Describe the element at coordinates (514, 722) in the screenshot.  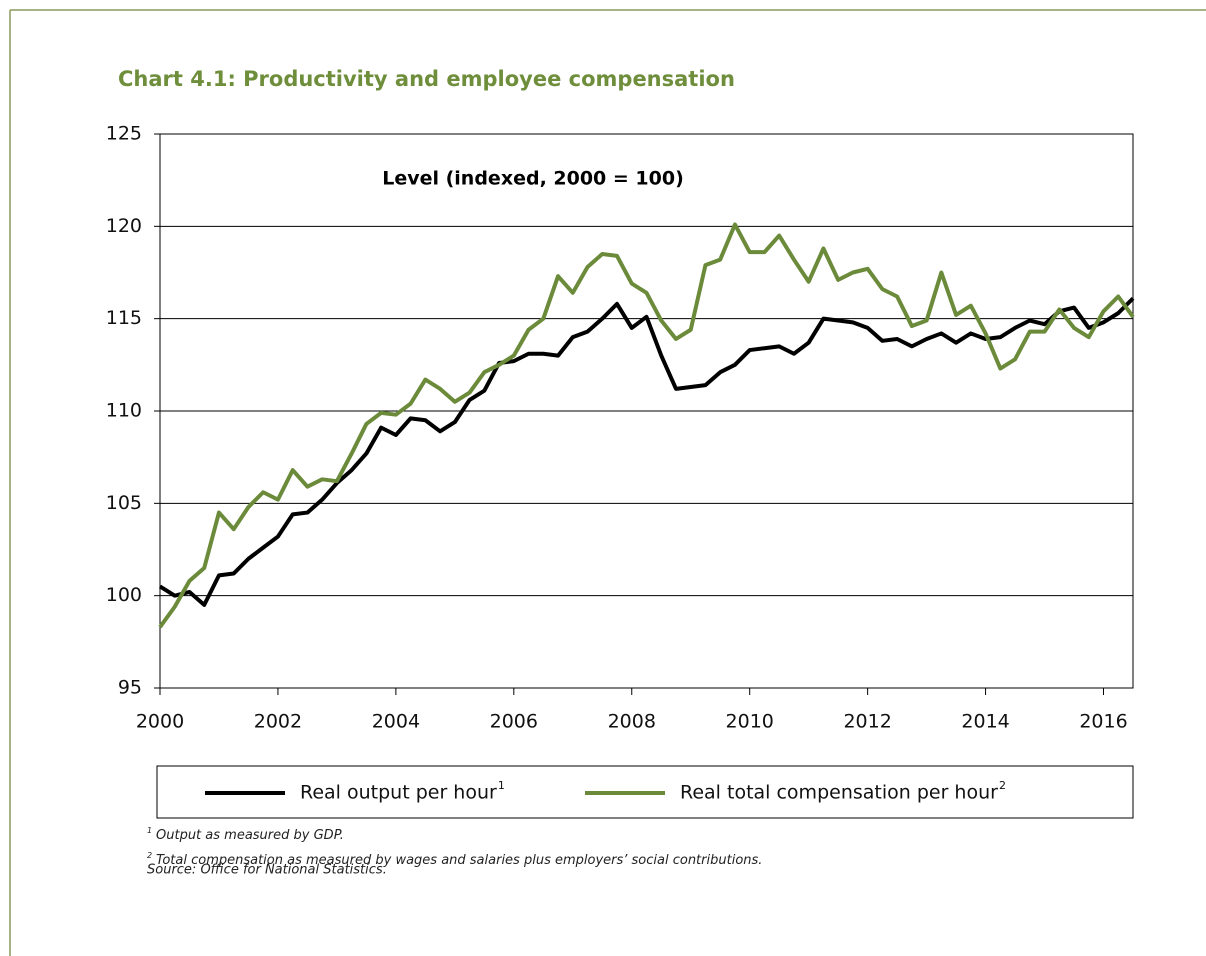
I see `x-tick-label: 2006` at that location.